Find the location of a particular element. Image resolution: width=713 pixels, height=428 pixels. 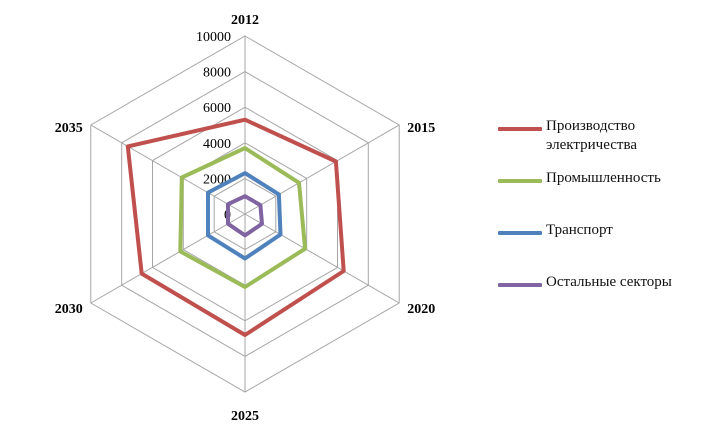

category-label: 2025 is located at coordinates (245, 416).